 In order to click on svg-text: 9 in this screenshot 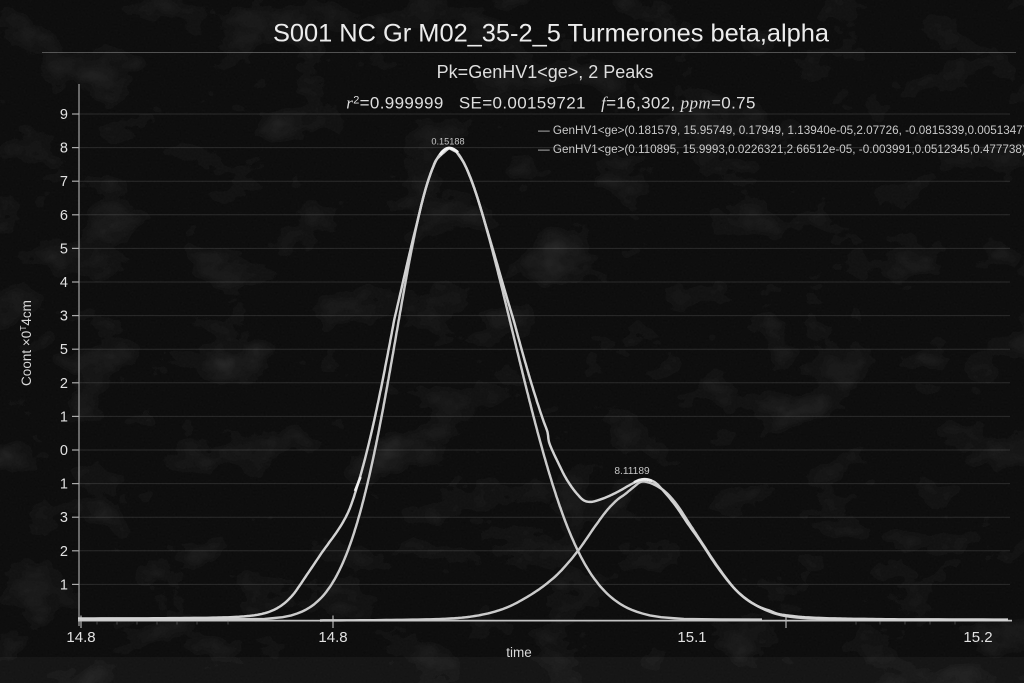, I will do `click(64, 115)`.